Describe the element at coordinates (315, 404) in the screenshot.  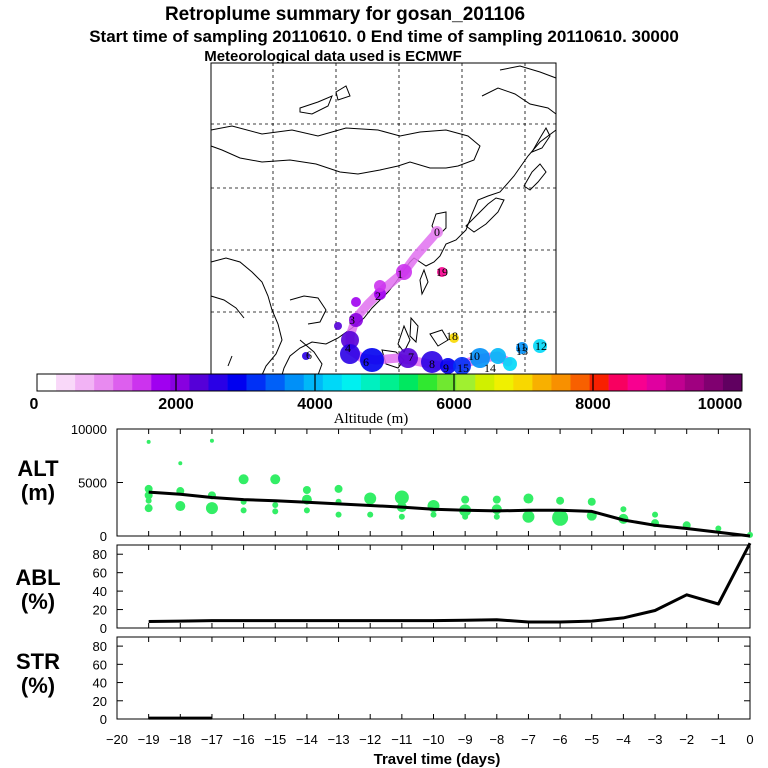
I see `colorbar-tick-4000: 4000` at that location.